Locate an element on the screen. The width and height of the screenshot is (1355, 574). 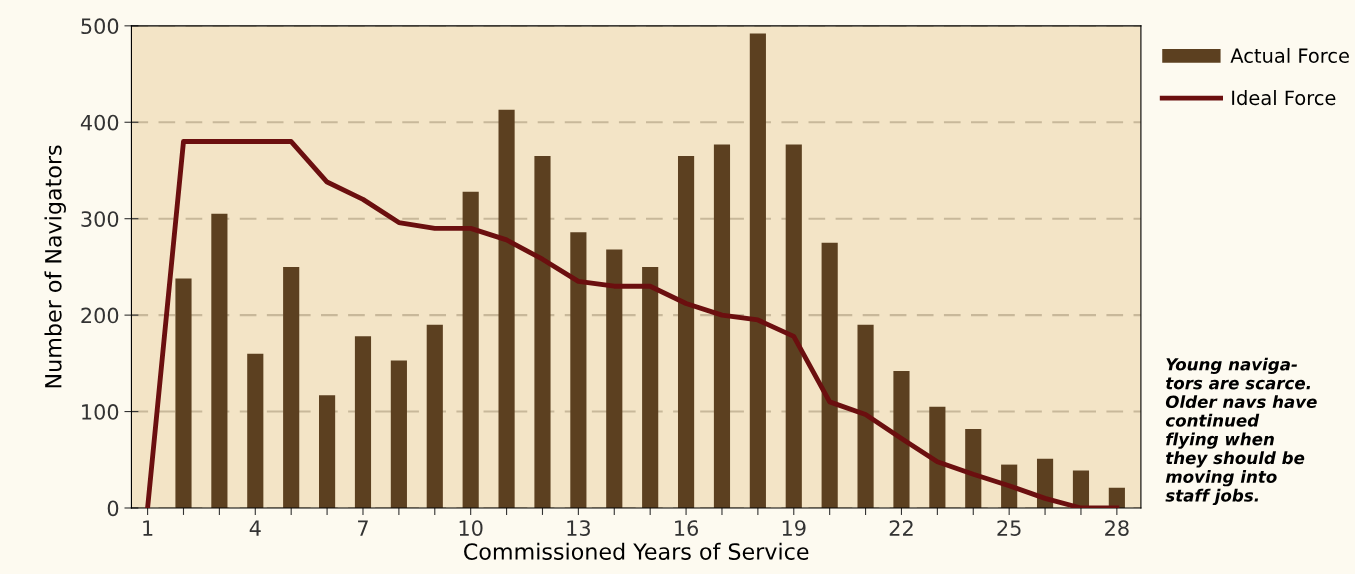
y-tick-label: 500 is located at coordinates (100, 26).